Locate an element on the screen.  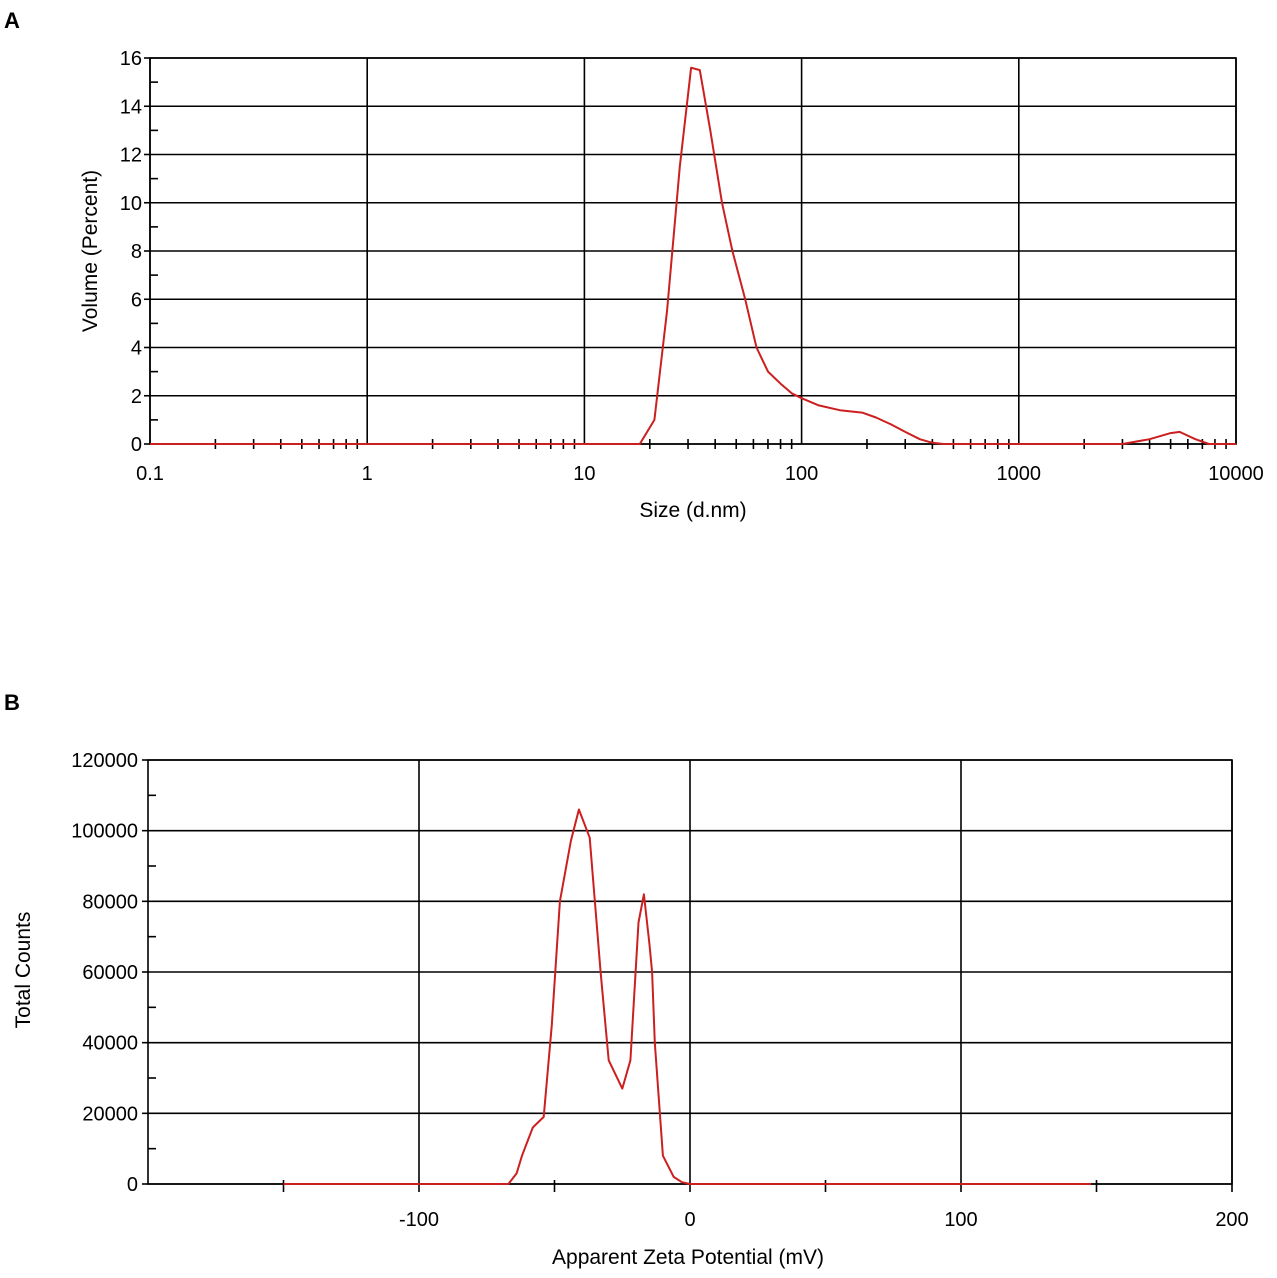
x-tick-label: 10 is located at coordinates (584, 474).